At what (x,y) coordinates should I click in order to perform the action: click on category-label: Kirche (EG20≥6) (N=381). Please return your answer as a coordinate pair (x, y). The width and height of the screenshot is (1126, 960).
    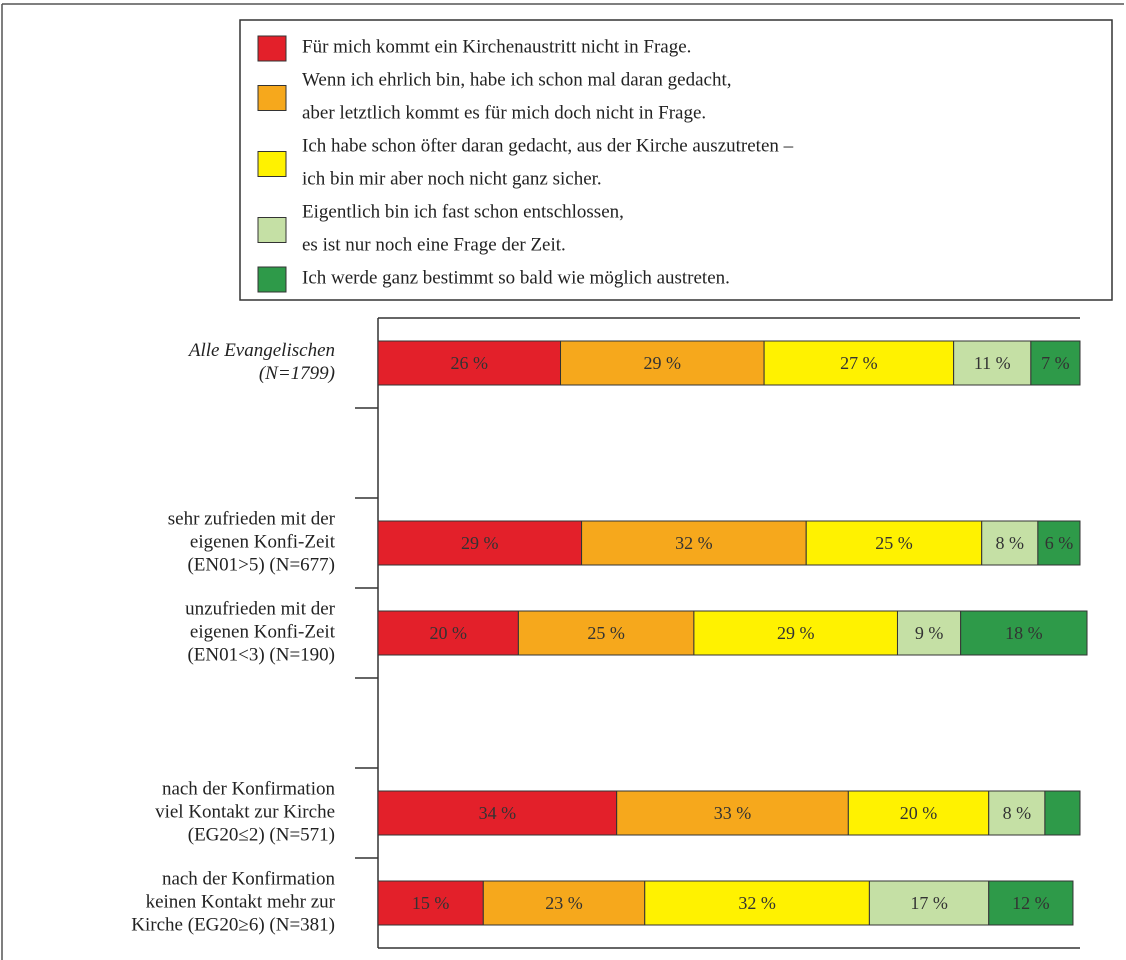
    Looking at the image, I should click on (233, 924).